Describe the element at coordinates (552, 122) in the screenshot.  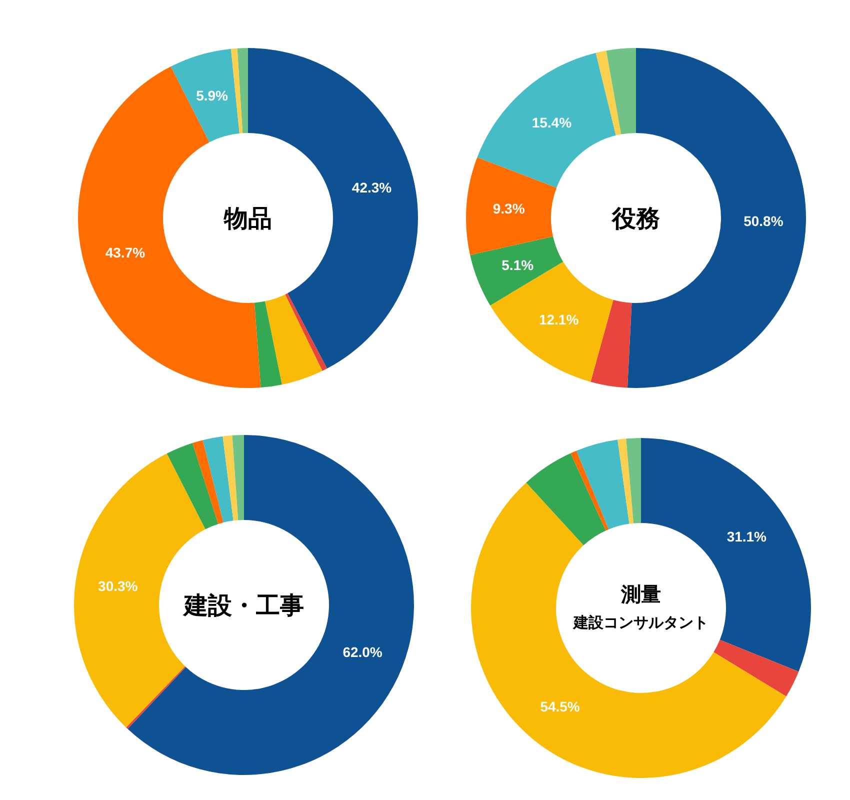
I see `data-label: 15.4%` at that location.